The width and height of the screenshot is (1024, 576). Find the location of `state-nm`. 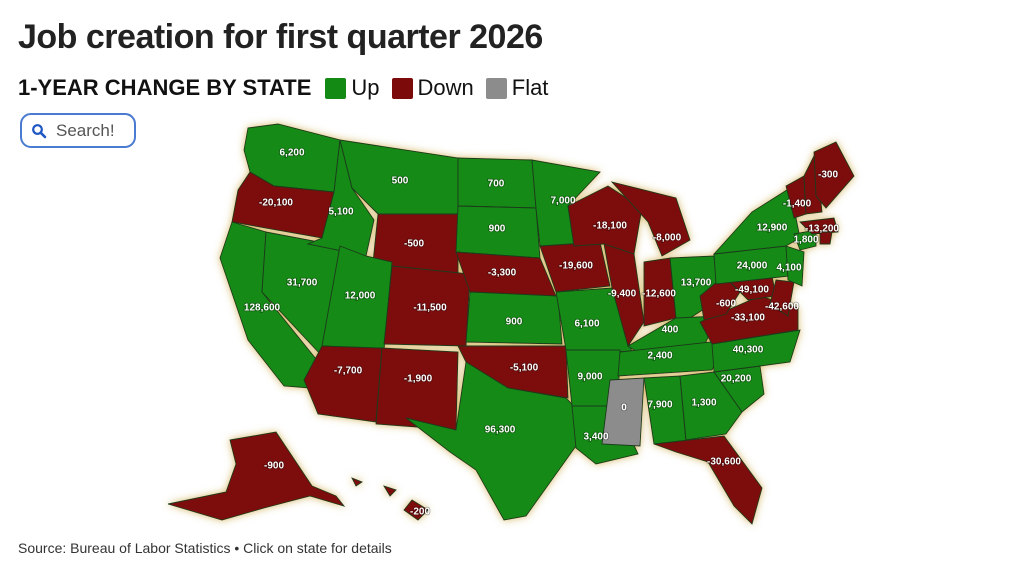

state-nm is located at coordinates (417, 389).